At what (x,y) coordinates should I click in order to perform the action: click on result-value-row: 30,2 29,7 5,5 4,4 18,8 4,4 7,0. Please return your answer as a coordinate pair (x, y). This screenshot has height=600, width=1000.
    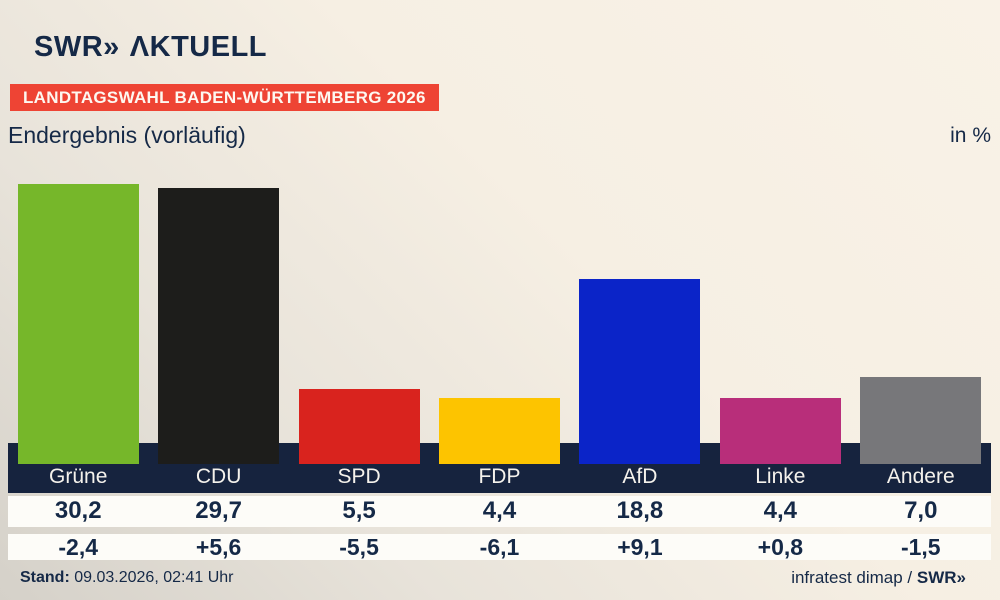
    Looking at the image, I should click on (499, 511).